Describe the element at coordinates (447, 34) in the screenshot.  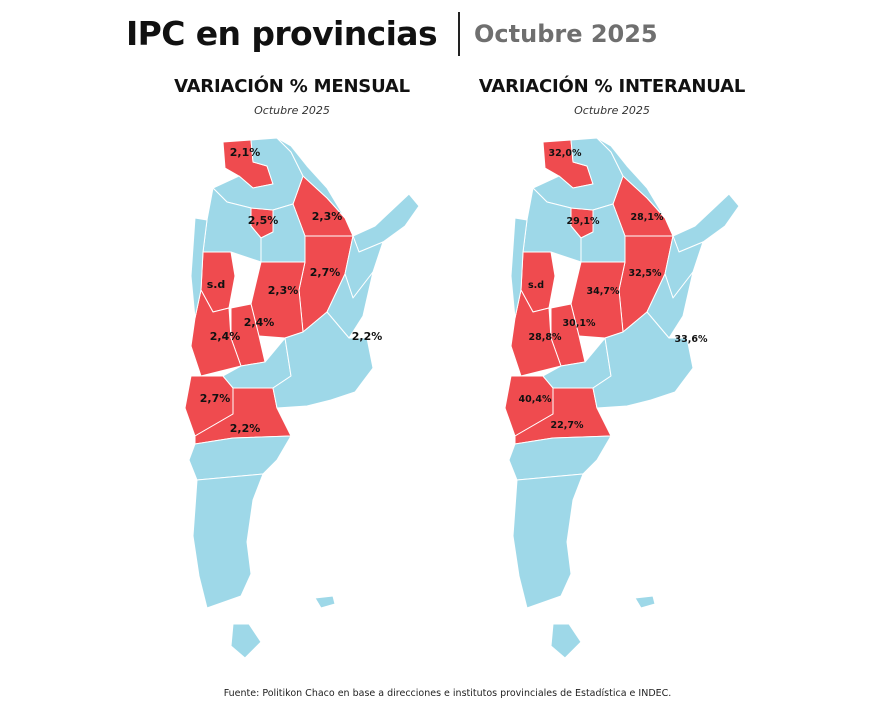
I see `header: IPC en provincias Octubre 2025` at that location.